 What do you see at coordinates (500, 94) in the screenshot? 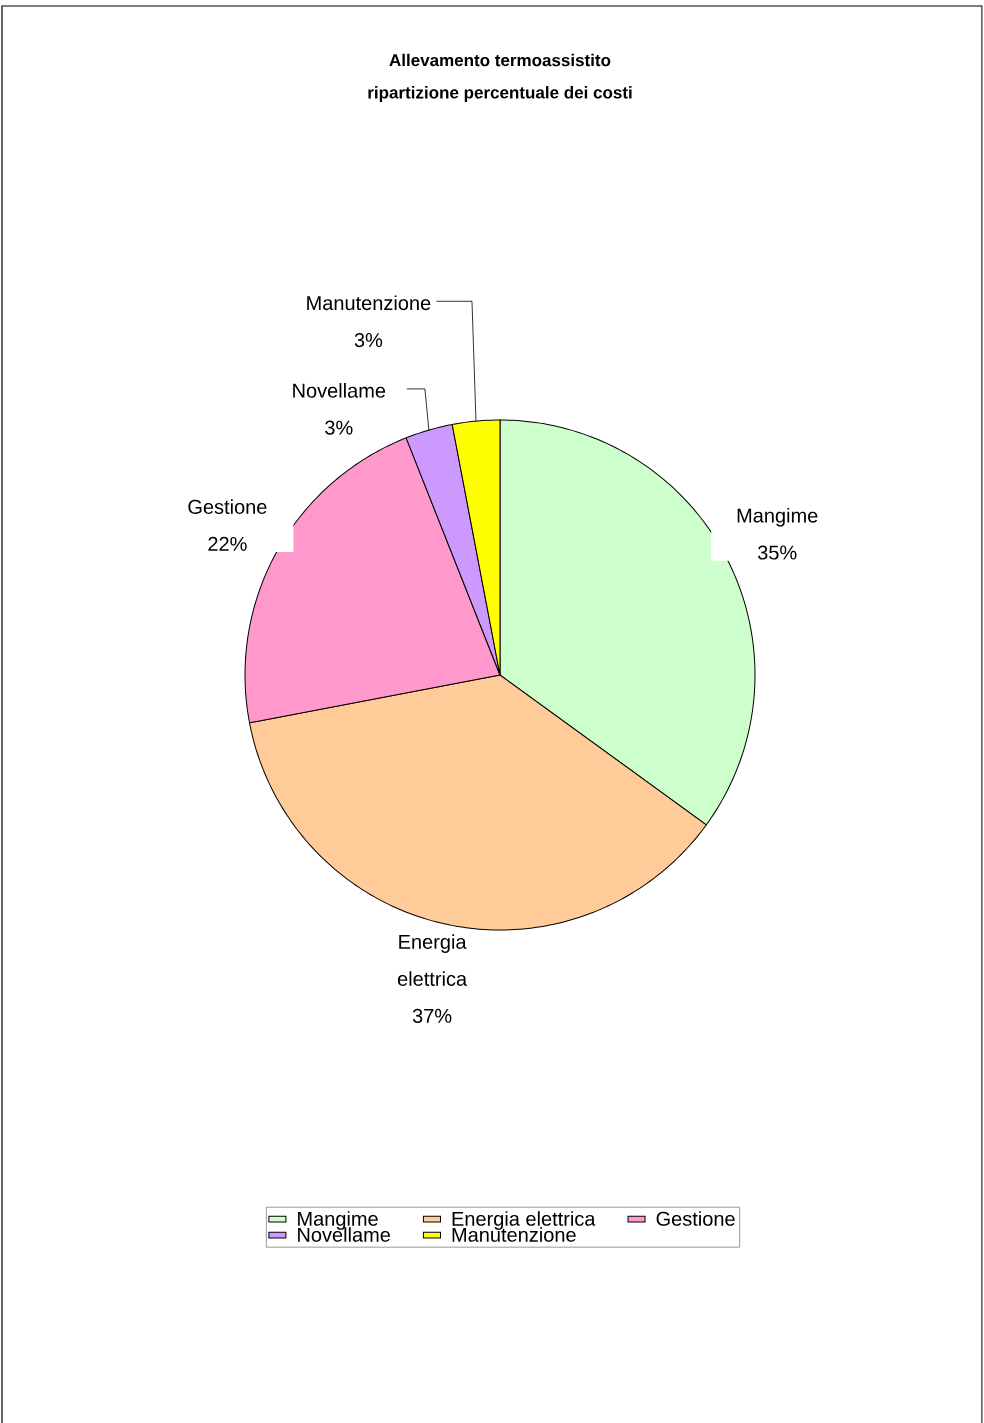
I see `chart-subtitle: ripartizione percentuale dei costi` at bounding box center [500, 94].